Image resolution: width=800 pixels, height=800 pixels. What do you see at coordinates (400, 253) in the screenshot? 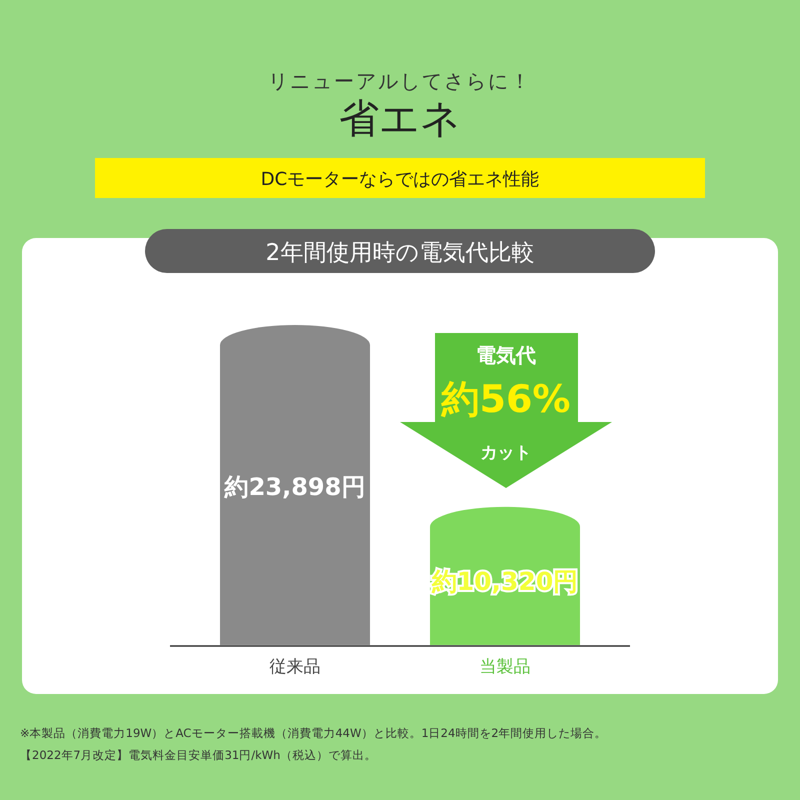
I see `chart-title: 2年間使用時の電気代比較` at bounding box center [400, 253].